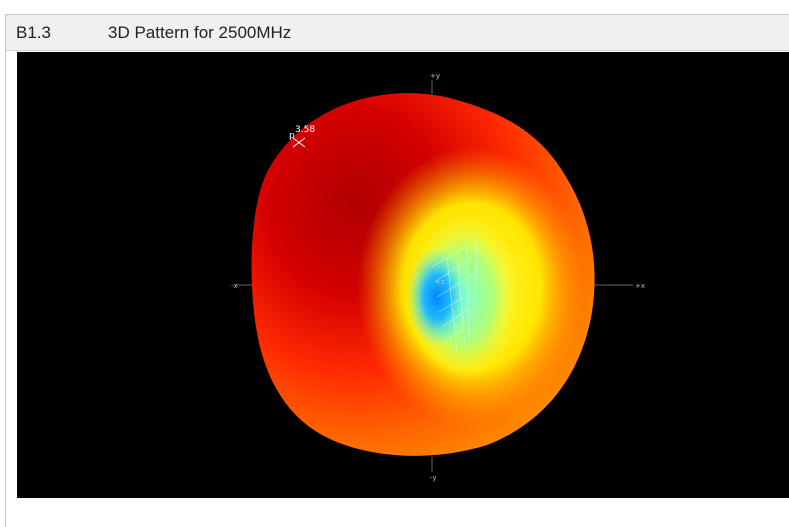 Image resolution: width=789 pixels, height=527 pixels. Describe the element at coordinates (435, 76) in the screenshot. I see `axis-label-plus-y: +y` at that location.